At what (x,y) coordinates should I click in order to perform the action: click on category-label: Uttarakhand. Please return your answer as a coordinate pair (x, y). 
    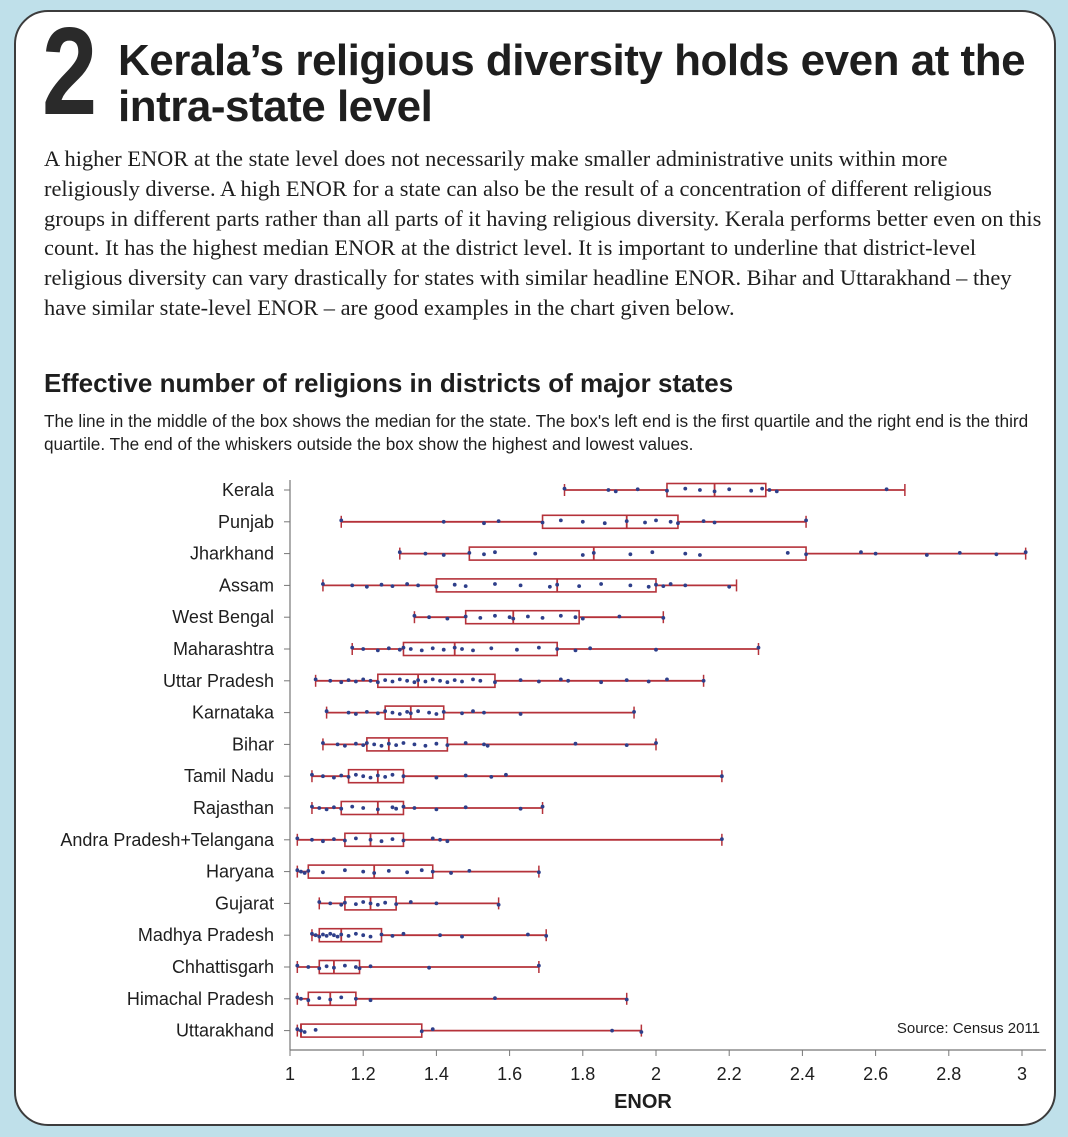
    Looking at the image, I should click on (225, 1031).